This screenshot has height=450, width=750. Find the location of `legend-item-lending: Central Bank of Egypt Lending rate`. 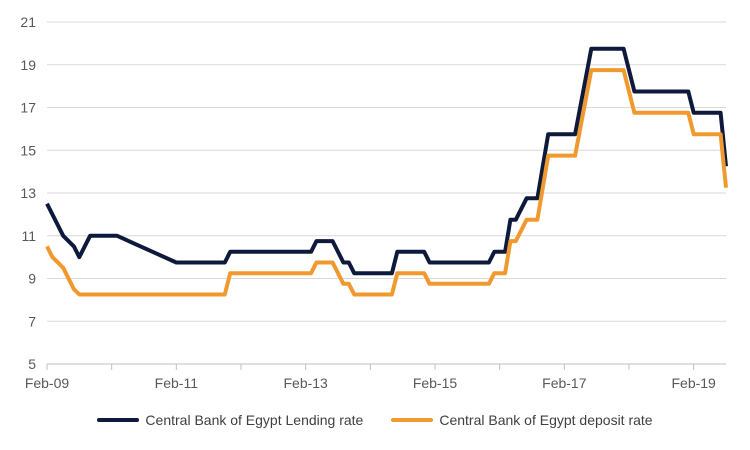

legend-item-lending: Central Bank of Egypt Lending rate is located at coordinates (230, 420).